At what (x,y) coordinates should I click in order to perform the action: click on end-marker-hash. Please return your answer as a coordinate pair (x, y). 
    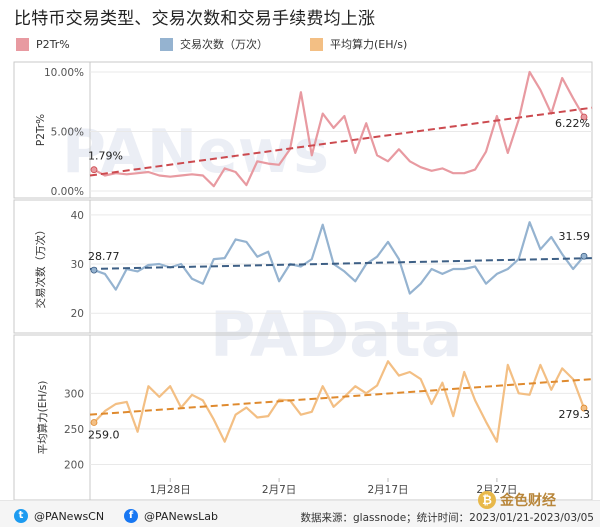
    Looking at the image, I should click on (584, 408).